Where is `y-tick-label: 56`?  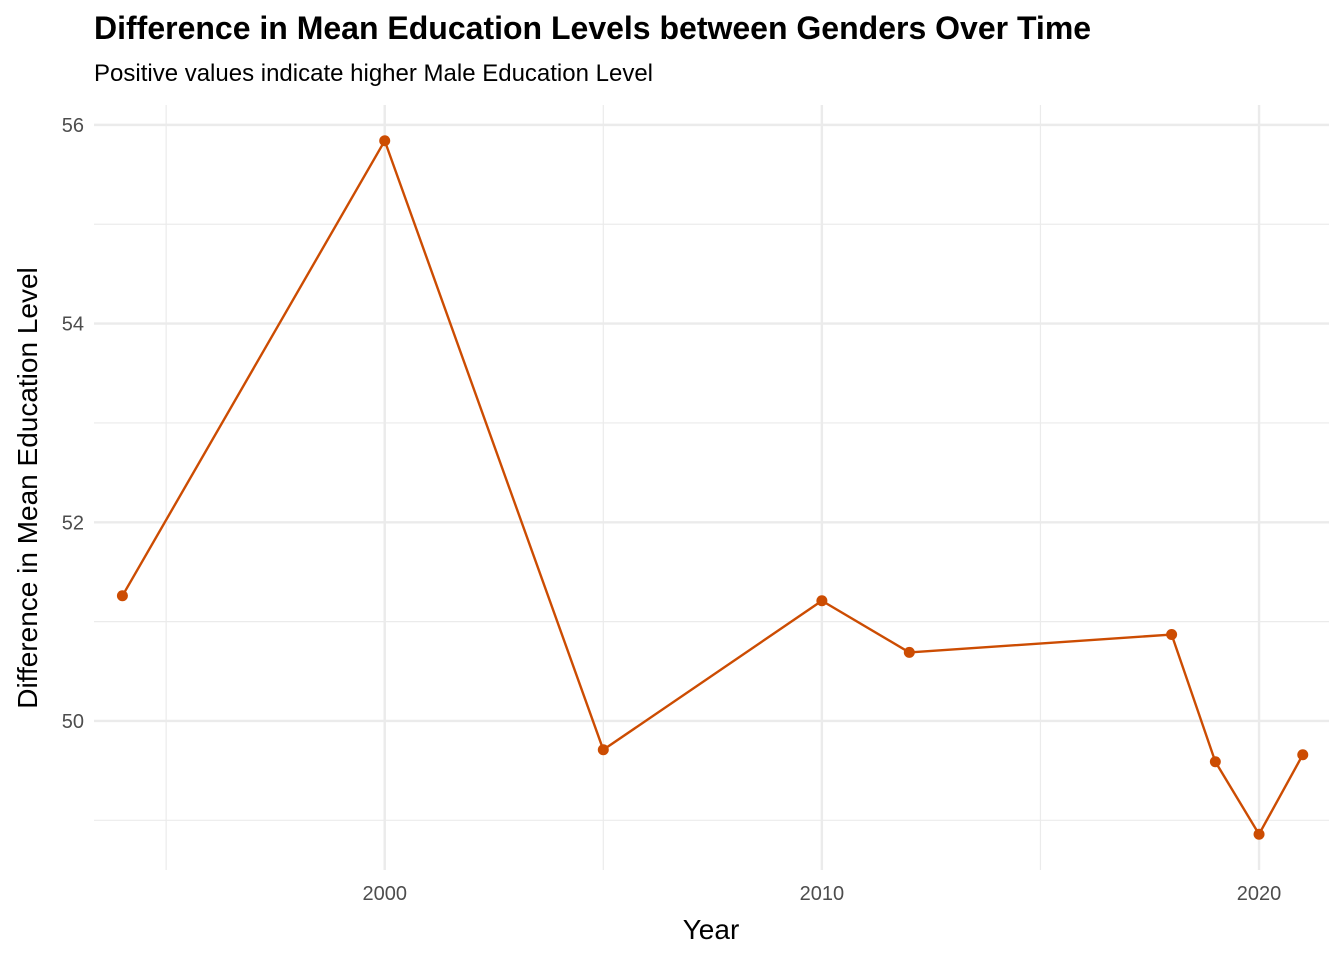
y-tick-label: 56 is located at coordinates (73, 126).